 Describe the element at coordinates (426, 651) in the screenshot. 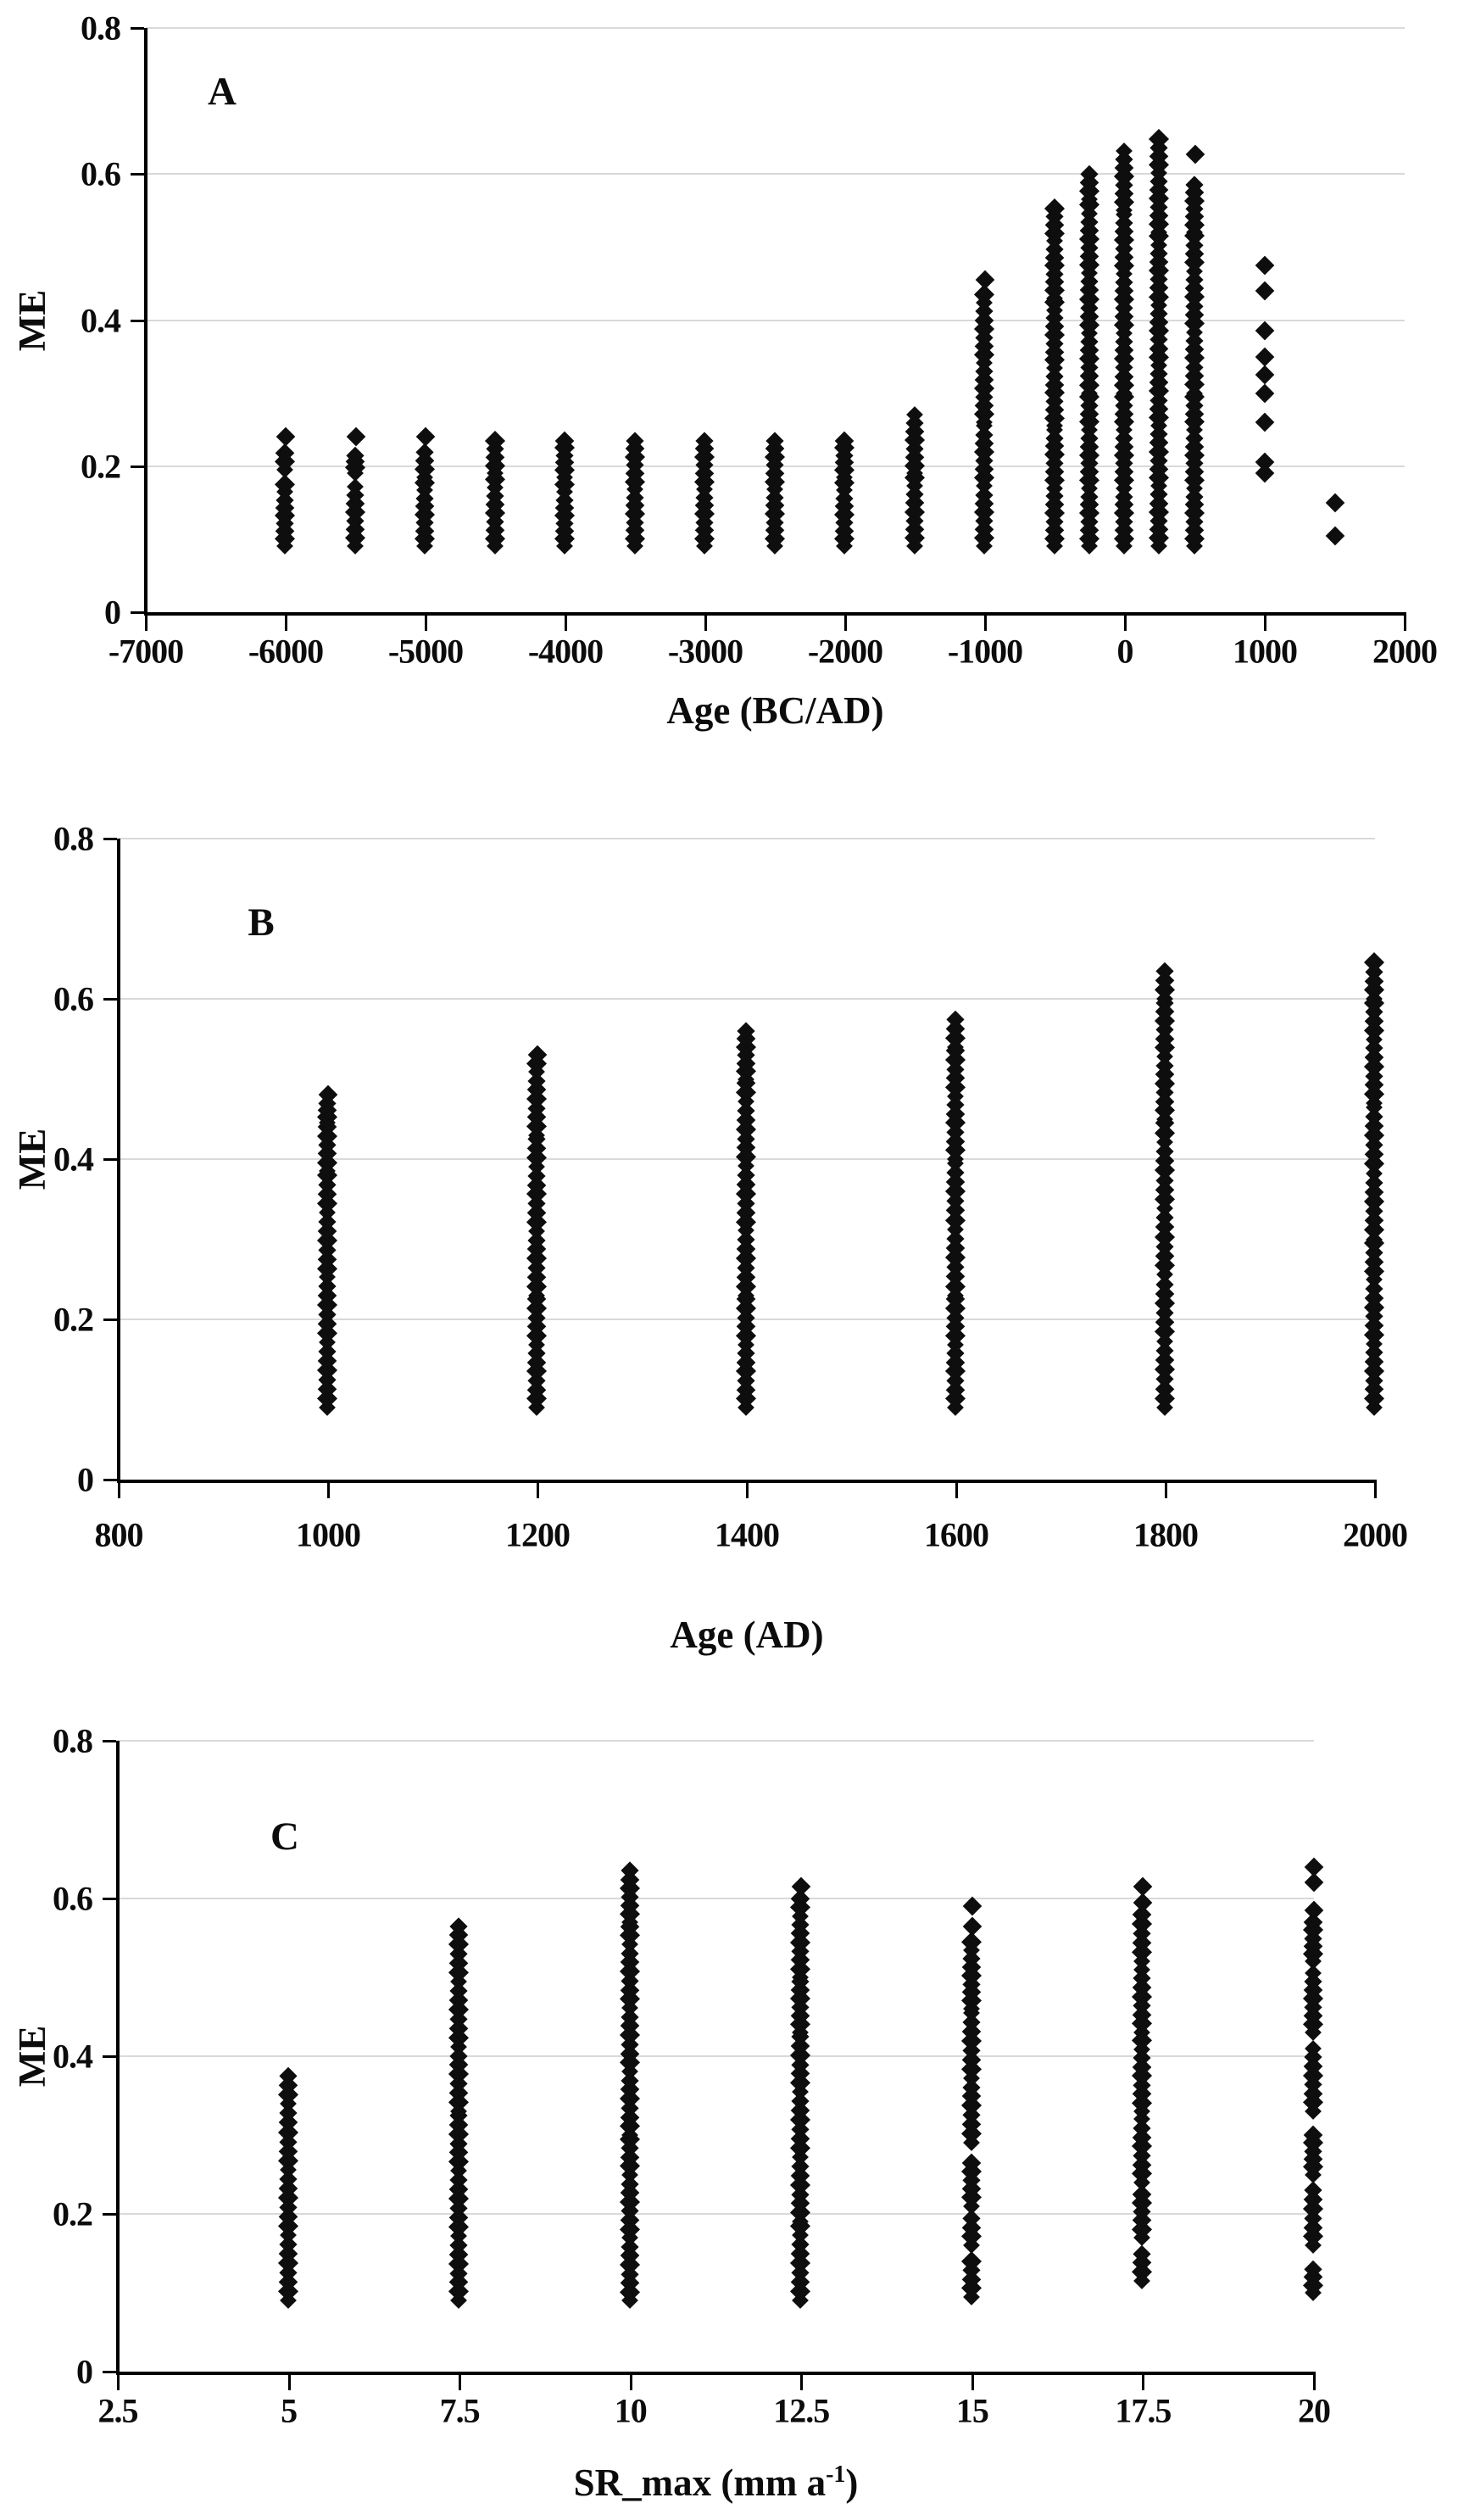

I see `x-tick-label: -5000` at that location.